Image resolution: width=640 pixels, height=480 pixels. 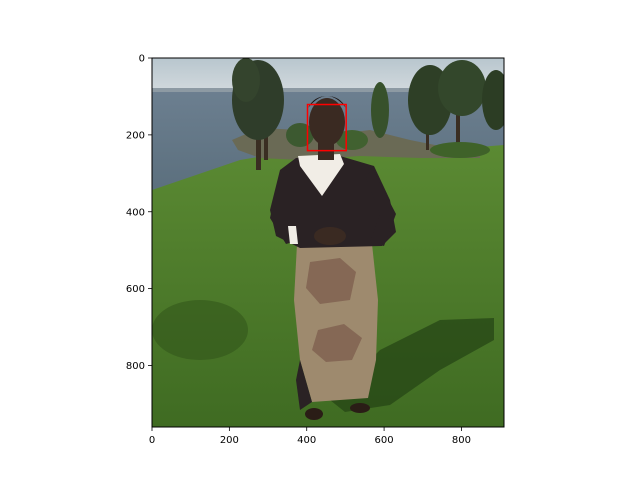 I want to click on head, so click(x=327, y=122).